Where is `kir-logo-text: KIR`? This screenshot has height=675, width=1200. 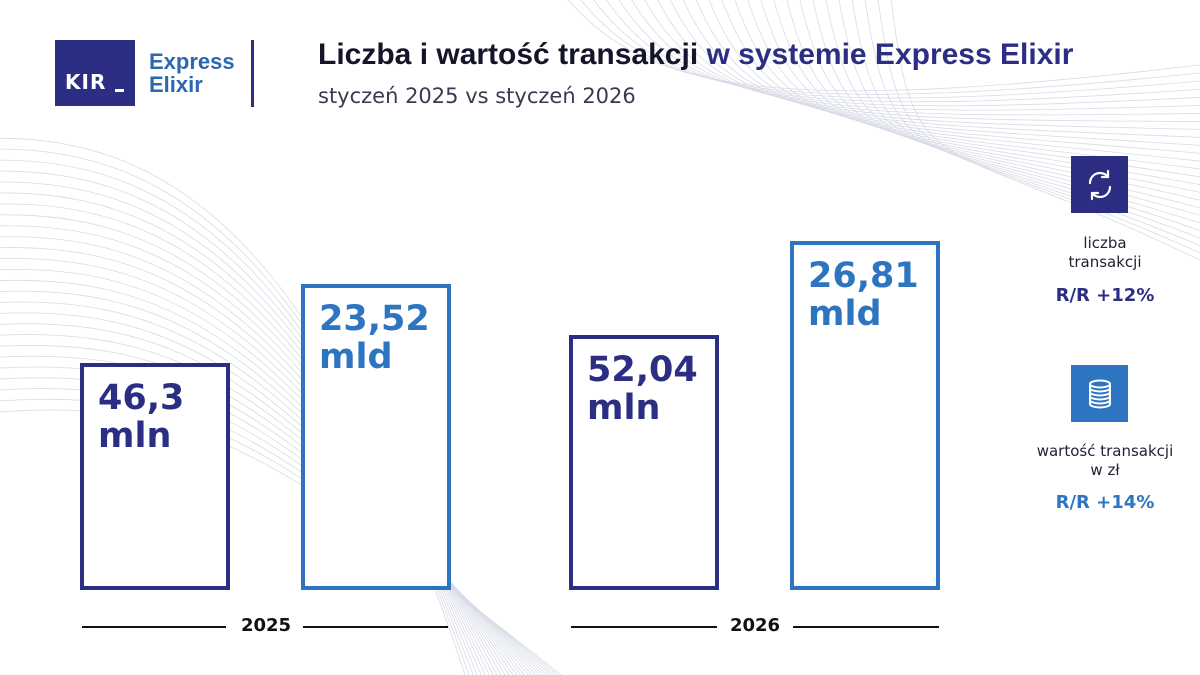 kir-logo-text: KIR is located at coordinates (86, 82).